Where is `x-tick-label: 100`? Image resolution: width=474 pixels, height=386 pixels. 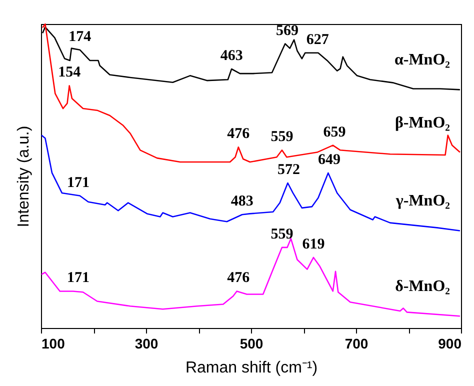 x-tick-label: 100 is located at coordinates (54, 344).